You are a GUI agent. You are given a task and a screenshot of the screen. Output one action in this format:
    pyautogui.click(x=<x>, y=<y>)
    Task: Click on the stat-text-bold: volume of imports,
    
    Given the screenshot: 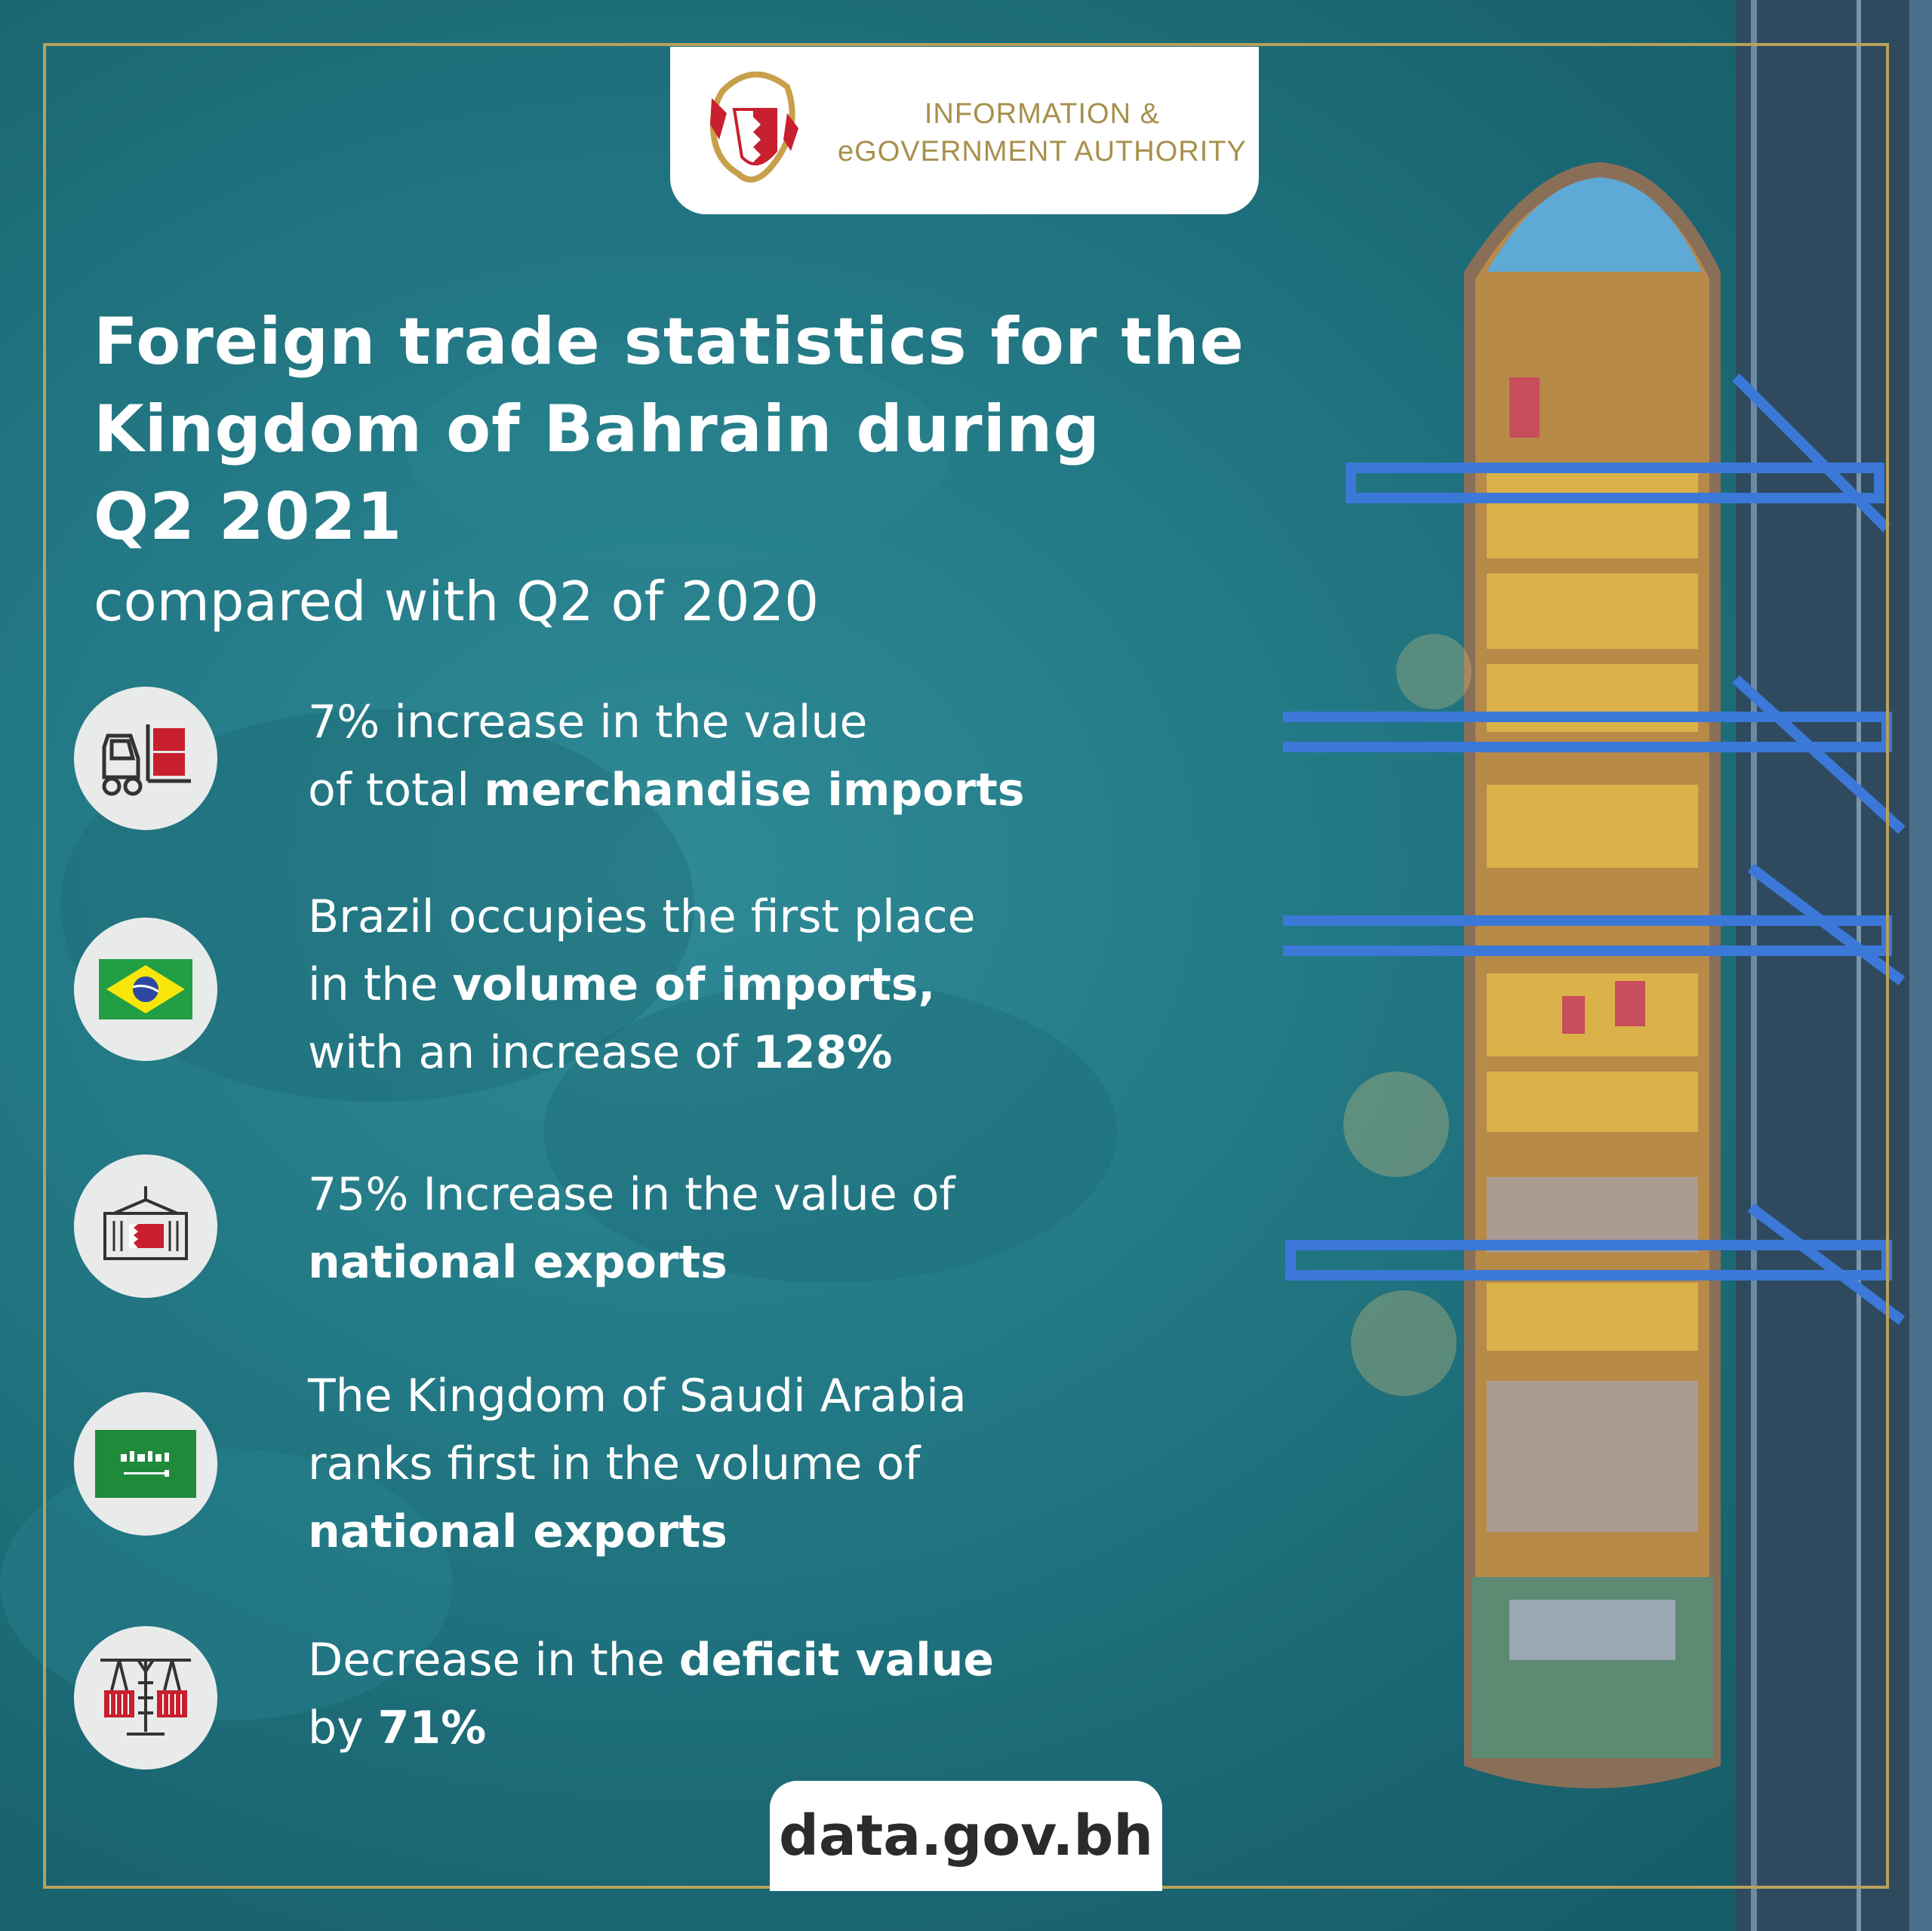 What is the action you would take?
    pyautogui.click(x=694, y=985)
    